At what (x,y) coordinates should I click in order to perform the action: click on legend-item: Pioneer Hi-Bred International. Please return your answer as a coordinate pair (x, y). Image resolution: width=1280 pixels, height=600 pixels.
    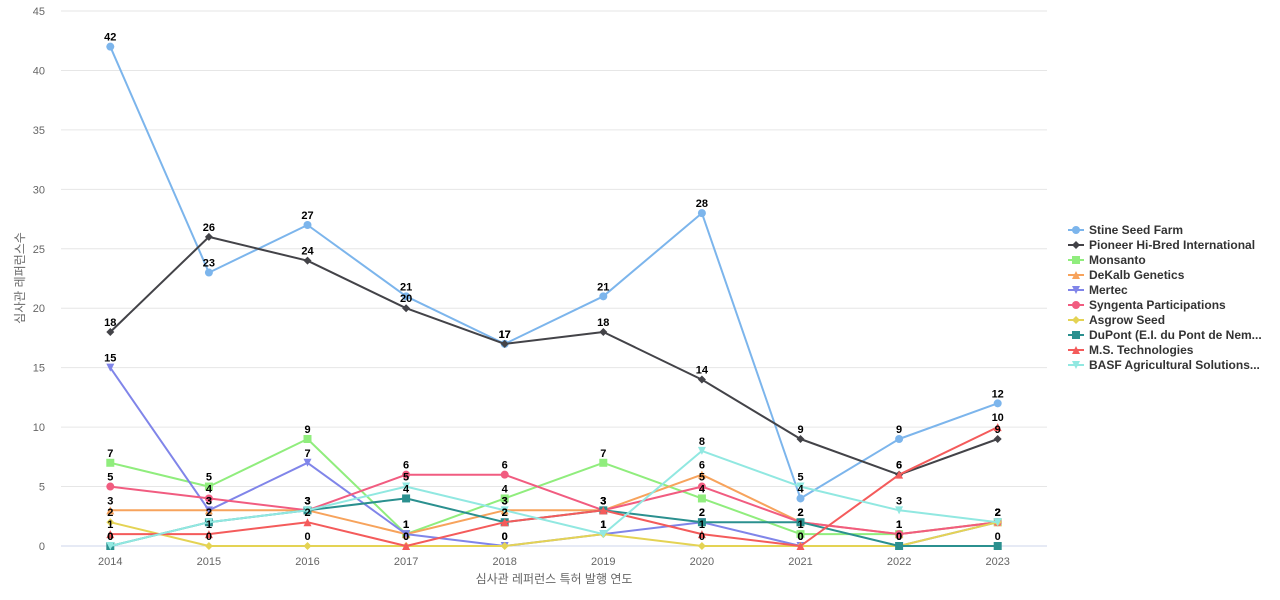
    Looking at the image, I should click on (1161, 245).